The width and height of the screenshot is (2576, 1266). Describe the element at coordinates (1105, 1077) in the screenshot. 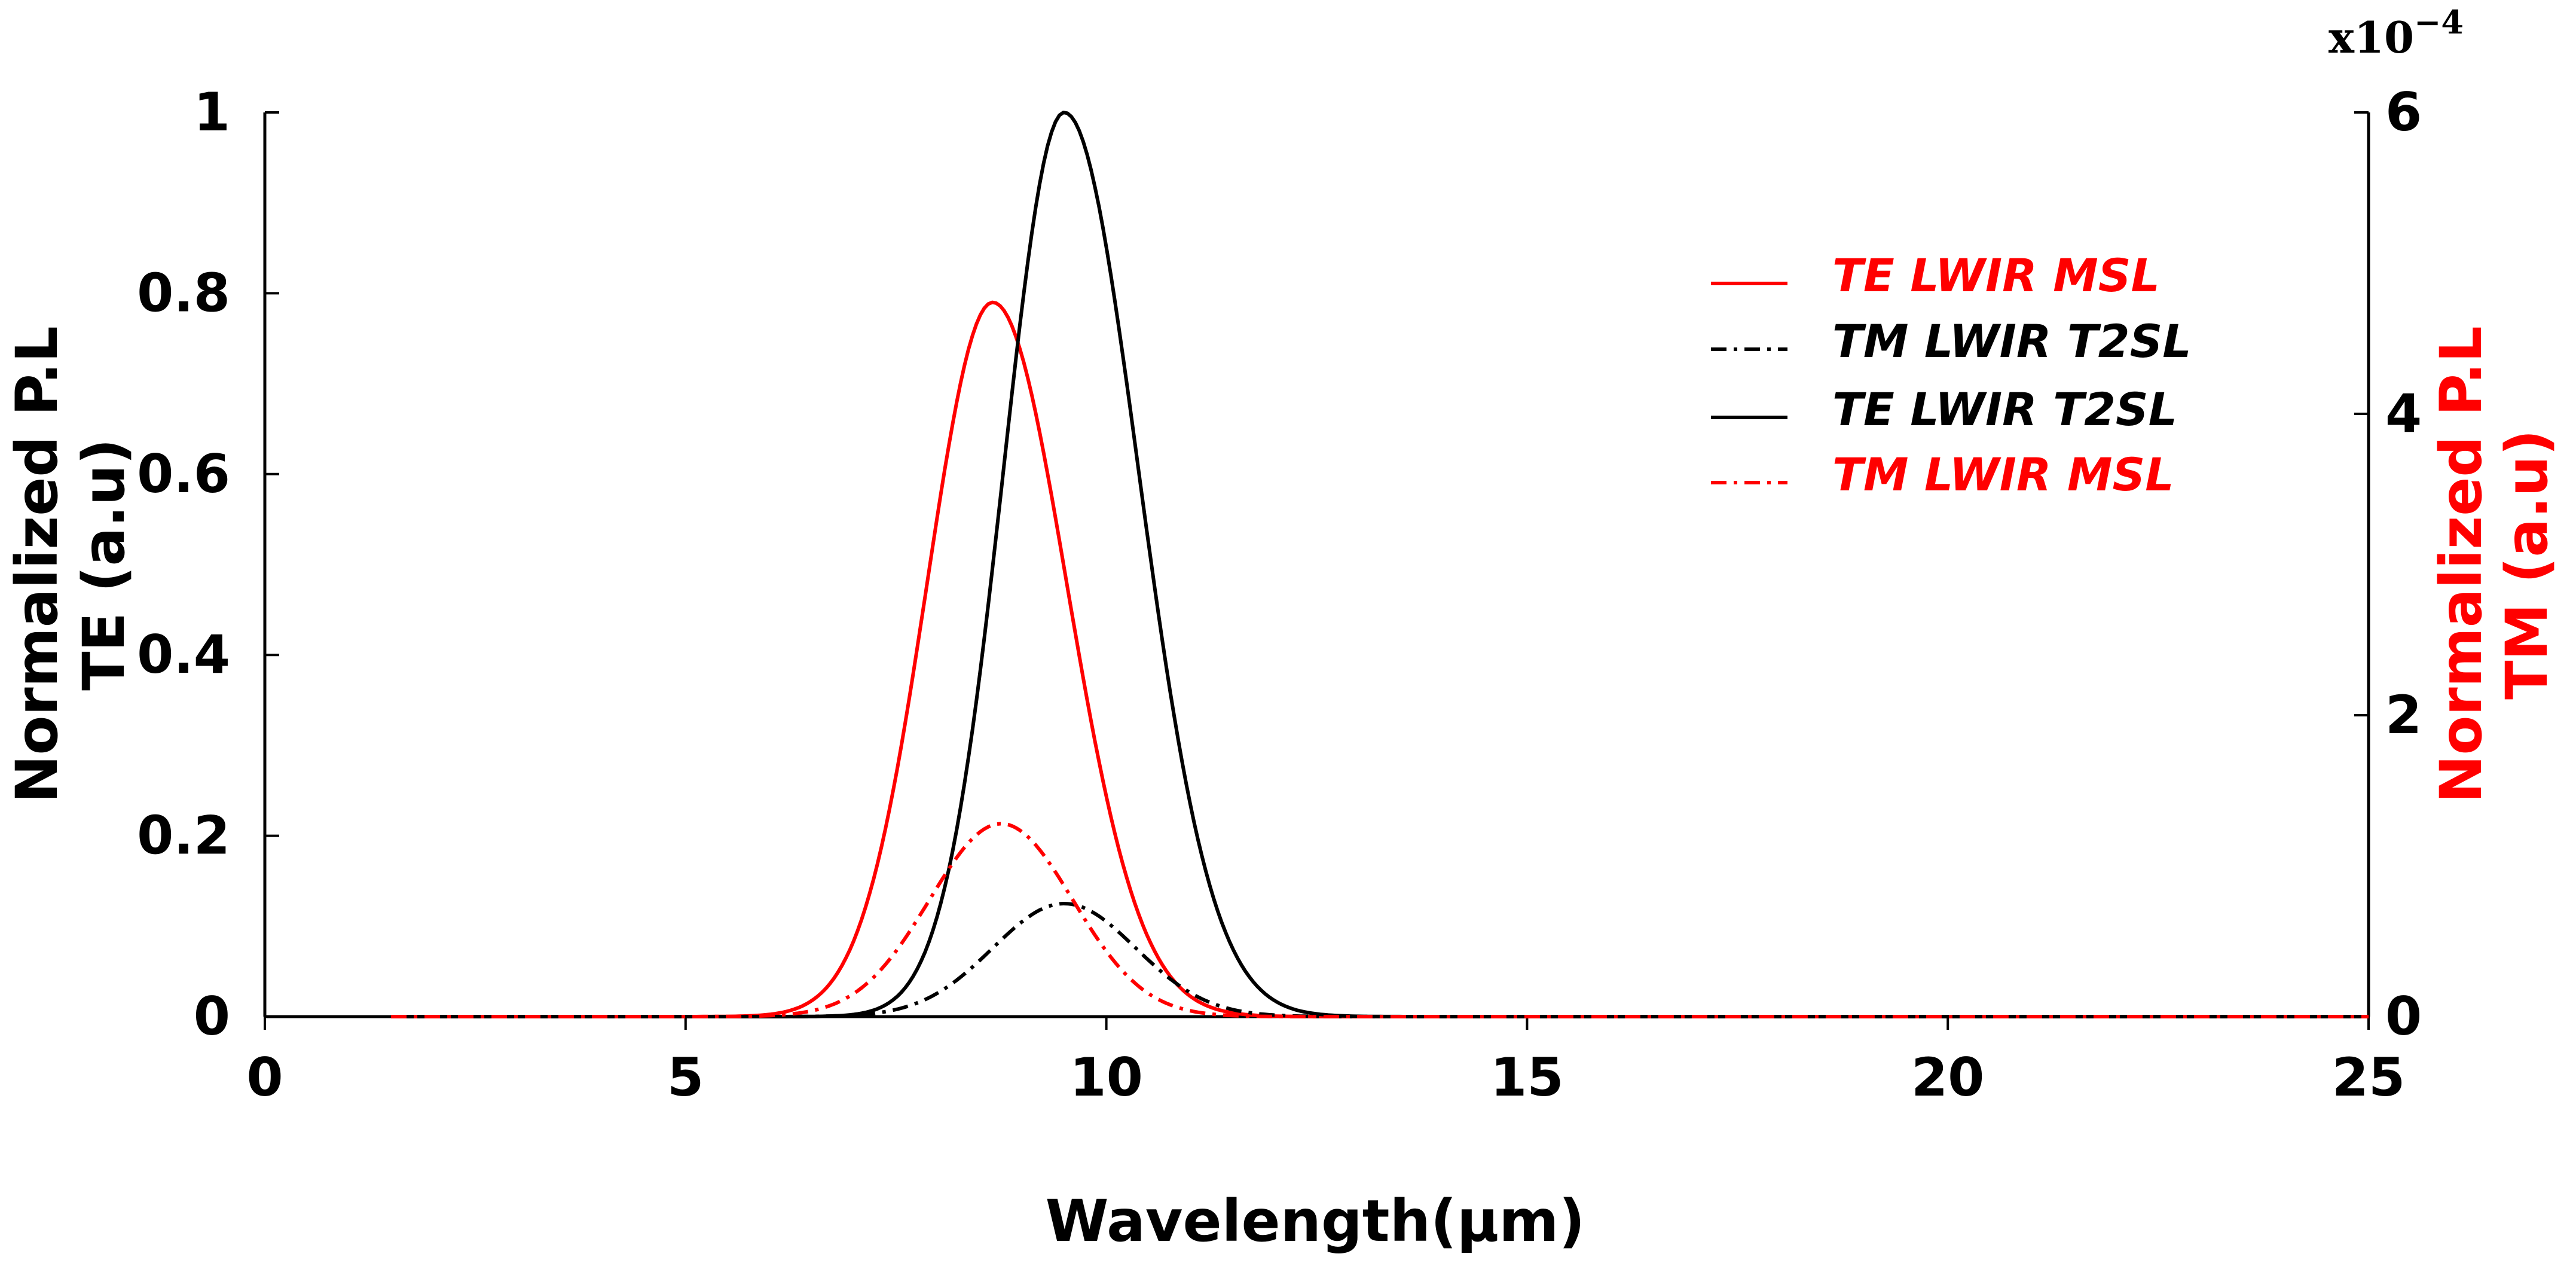

I see `x-tick-label: 10` at that location.